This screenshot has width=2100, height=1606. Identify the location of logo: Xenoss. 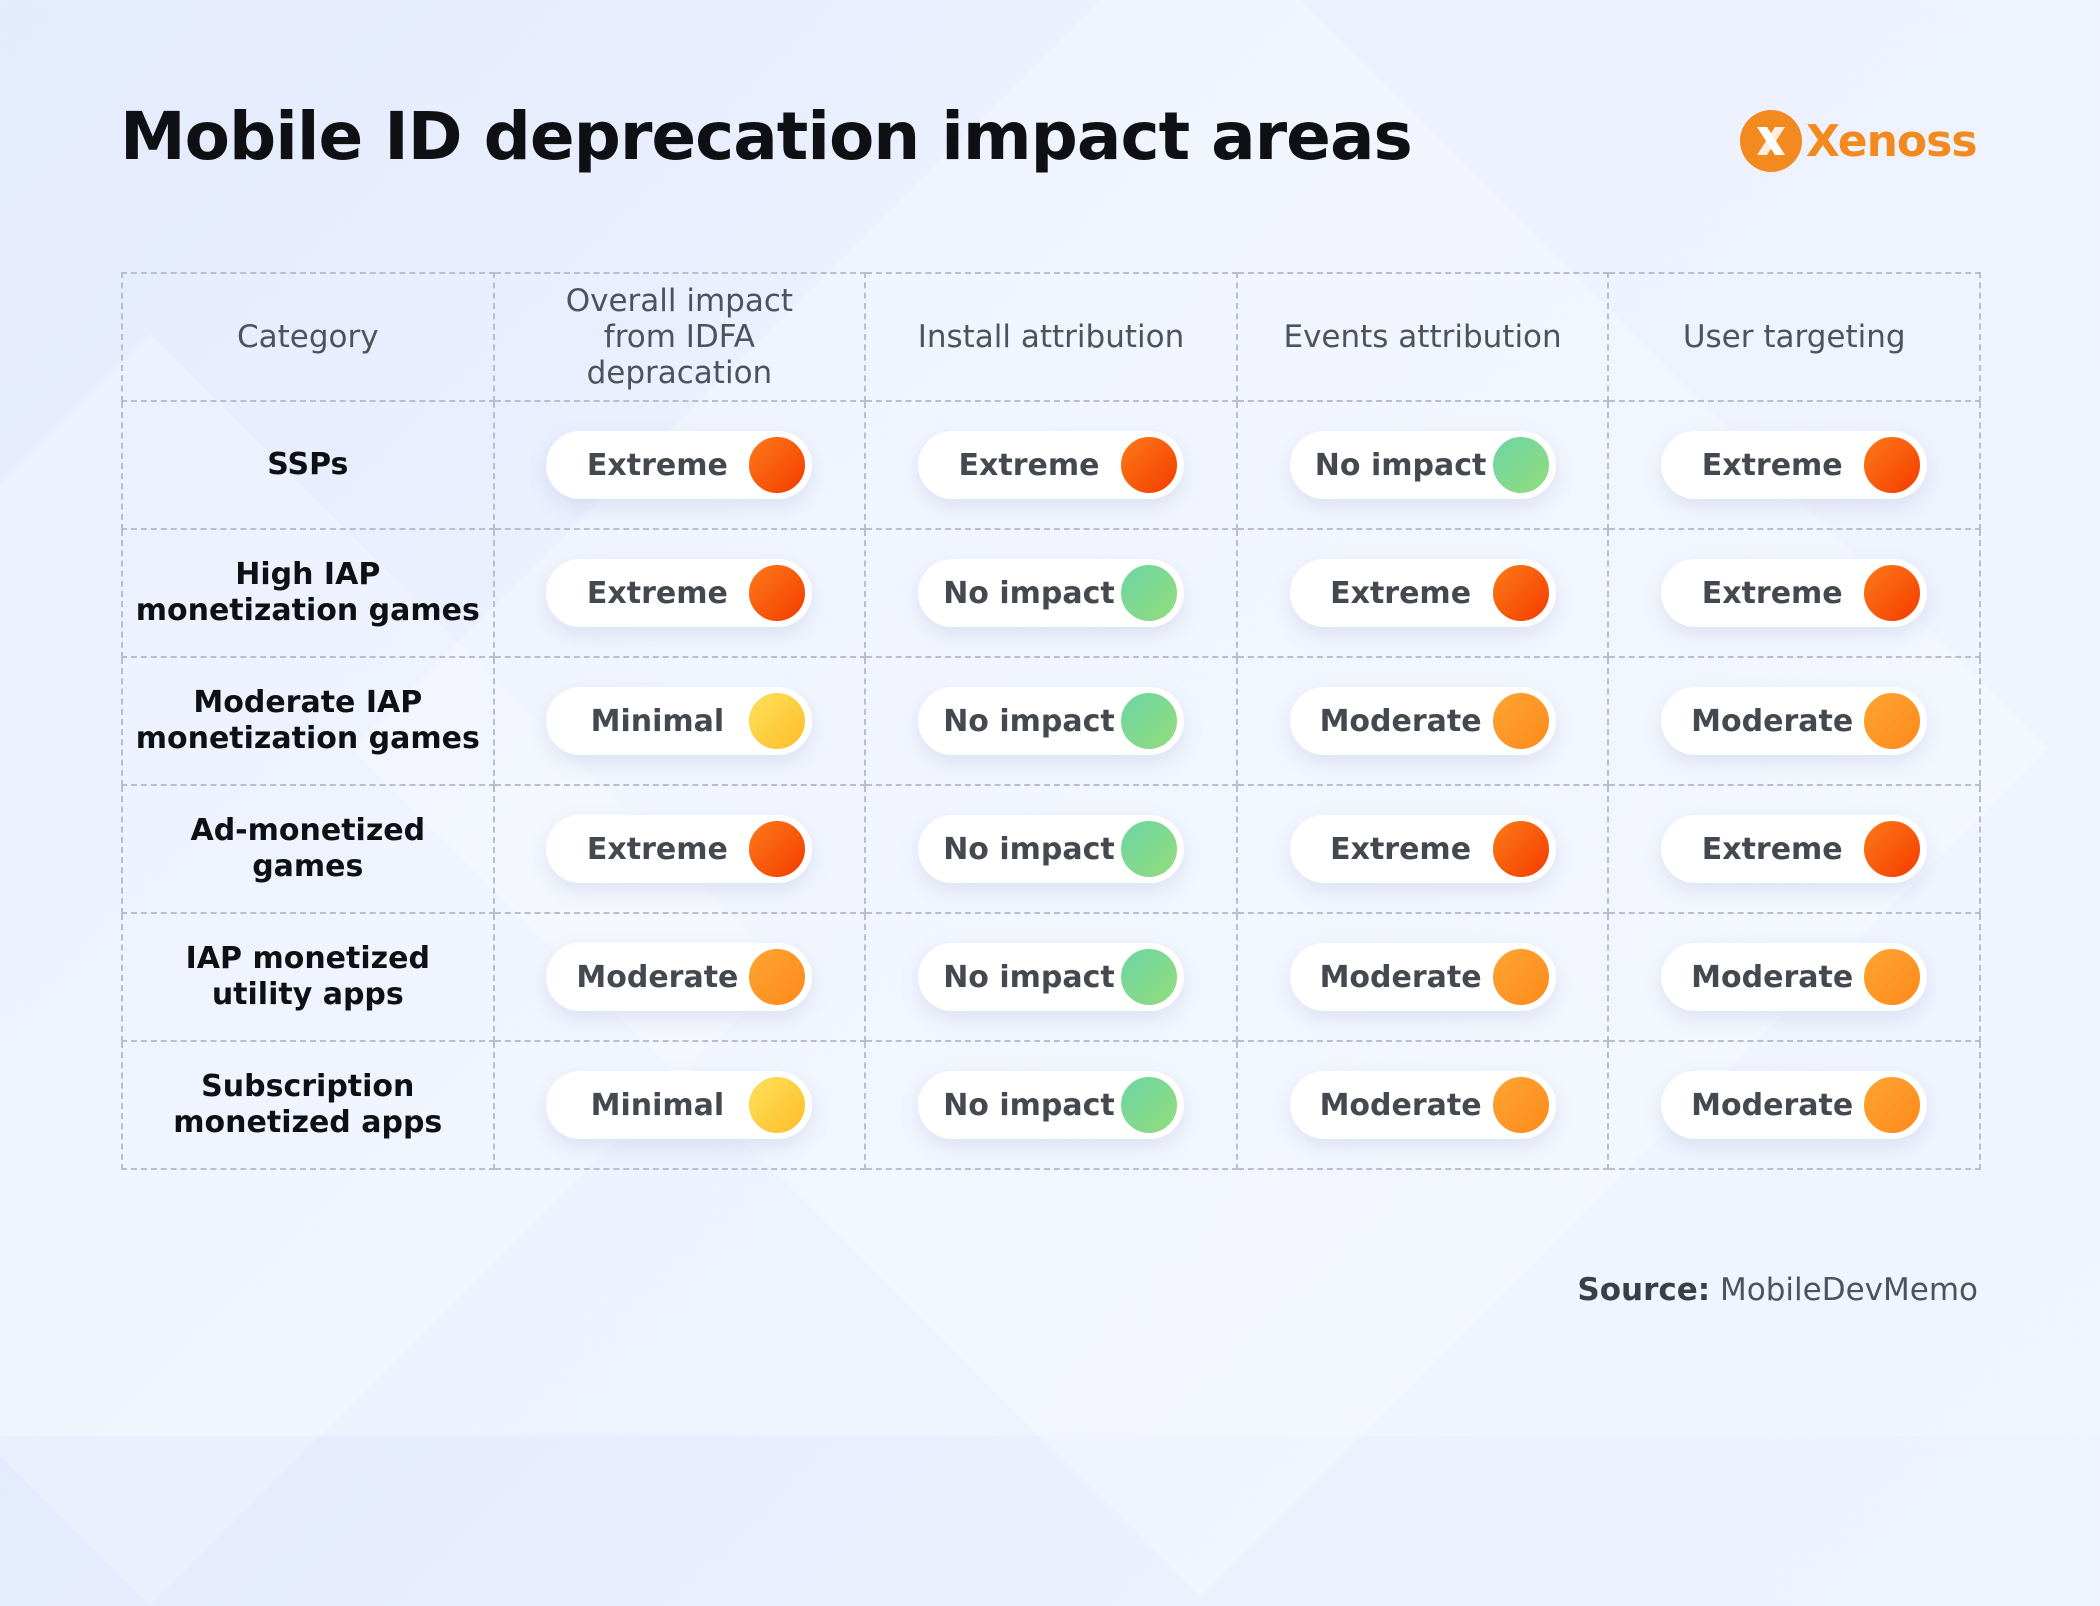
(1859, 141).